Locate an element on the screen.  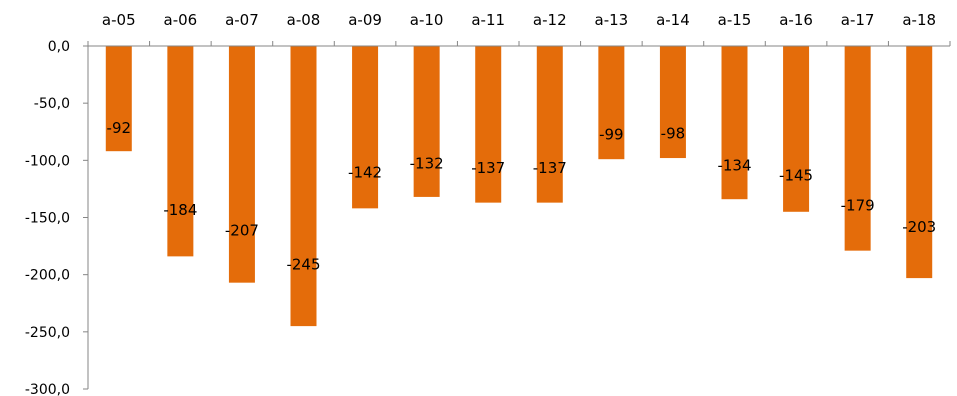
y-tick-label: -150,0 is located at coordinates (47, 219).